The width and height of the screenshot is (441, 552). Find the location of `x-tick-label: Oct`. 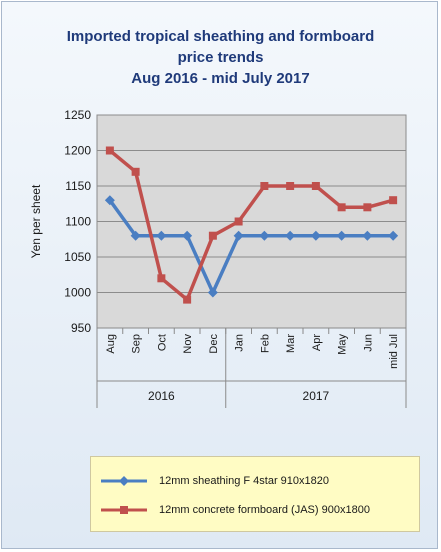

x-tick-label: Oct is located at coordinates (162, 342).